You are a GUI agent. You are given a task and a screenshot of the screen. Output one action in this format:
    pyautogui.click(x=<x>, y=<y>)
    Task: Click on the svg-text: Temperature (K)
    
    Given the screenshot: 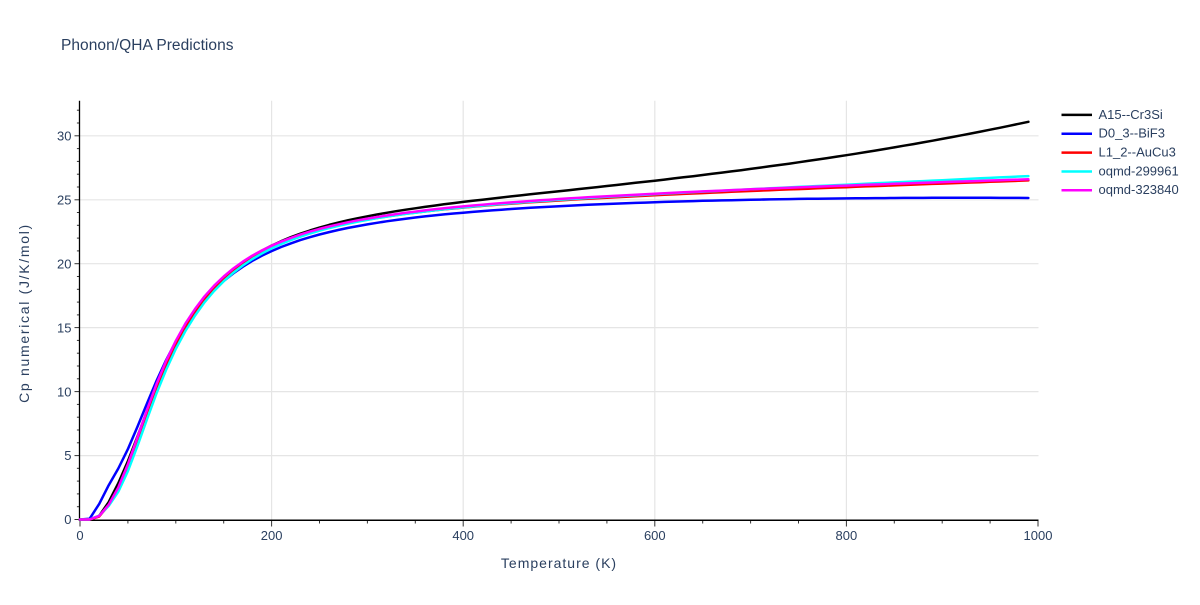 What is the action you would take?
    pyautogui.click(x=559, y=563)
    